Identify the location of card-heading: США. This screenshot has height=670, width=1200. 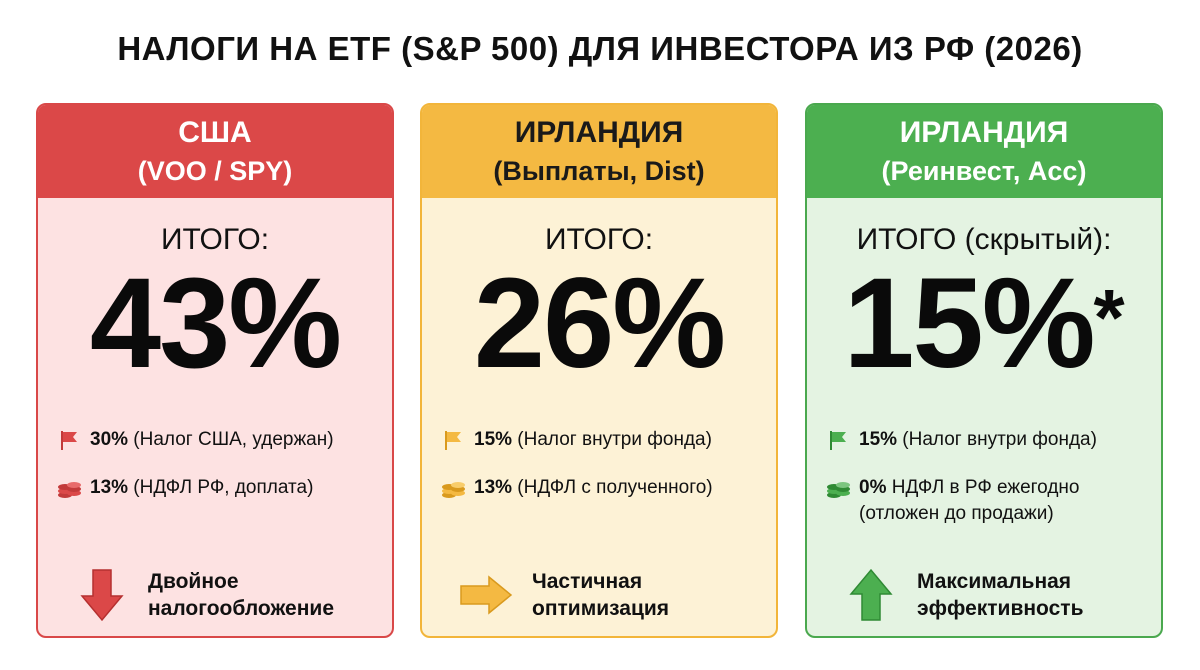
(215, 132).